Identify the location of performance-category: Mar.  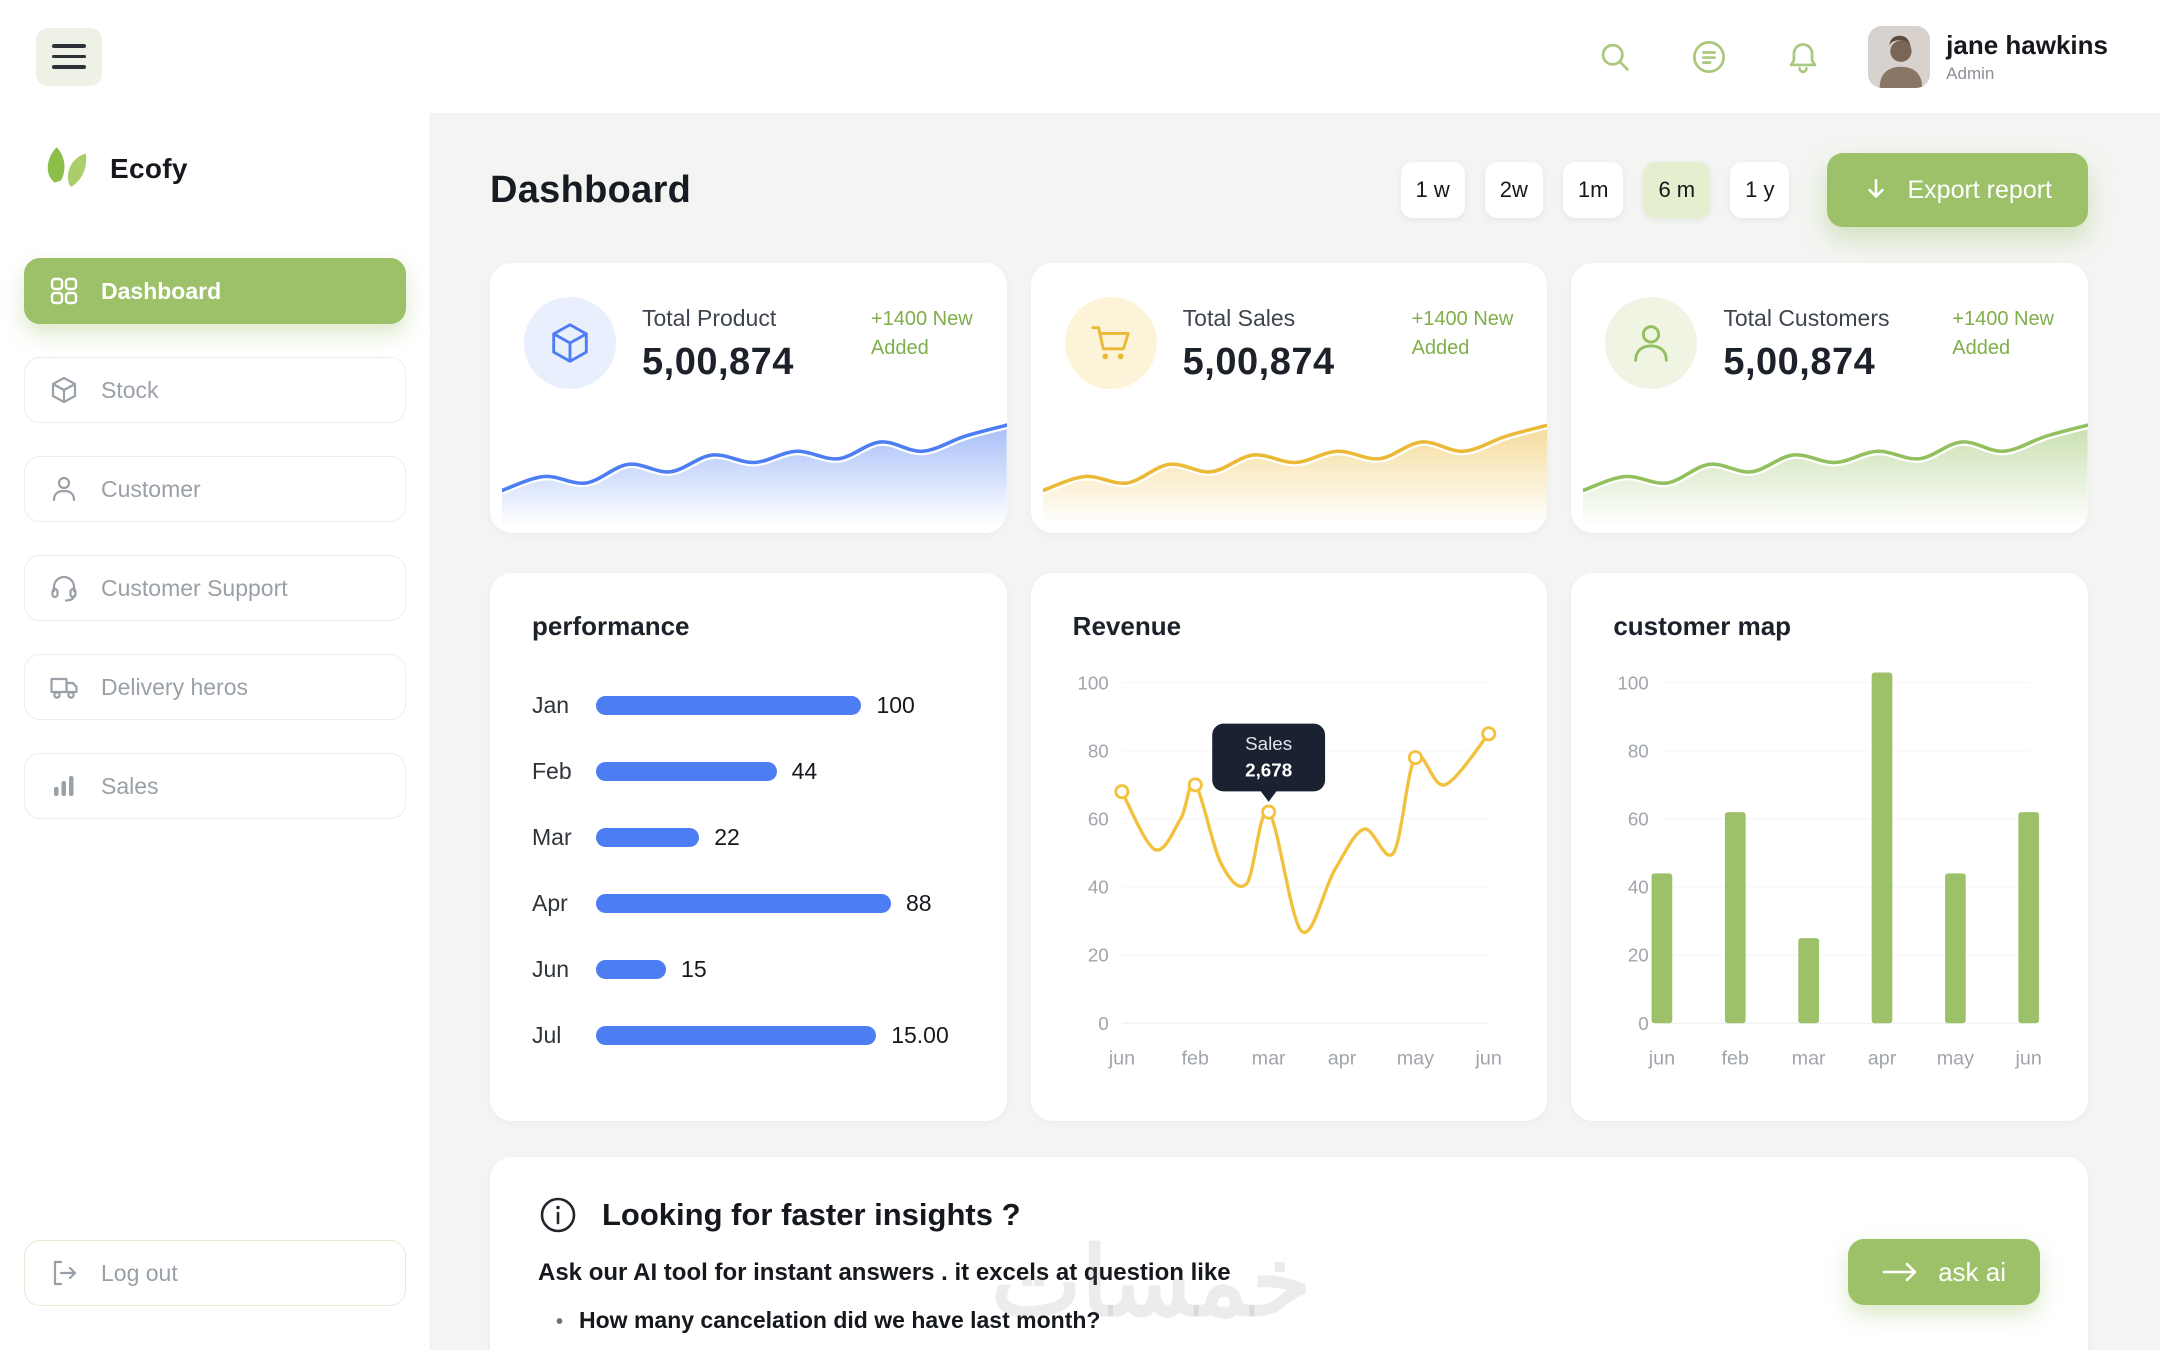
(552, 836).